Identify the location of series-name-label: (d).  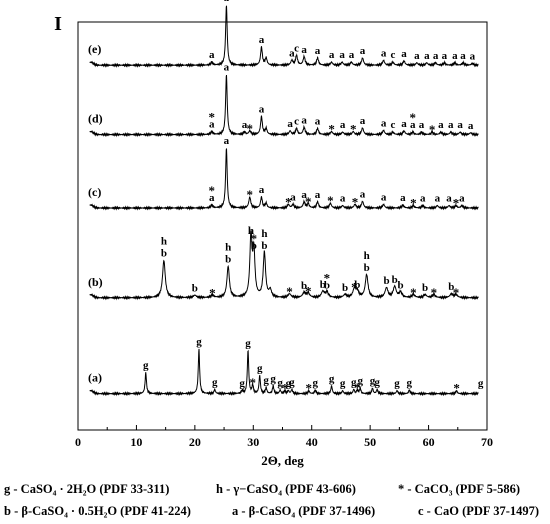
(95, 119).